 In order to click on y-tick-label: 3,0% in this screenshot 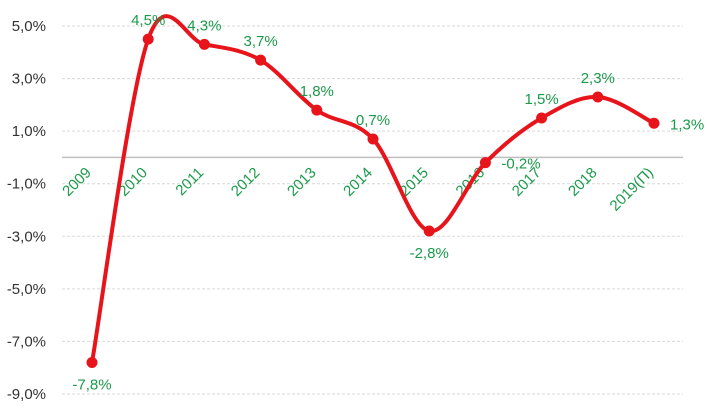, I will do `click(29, 79)`.